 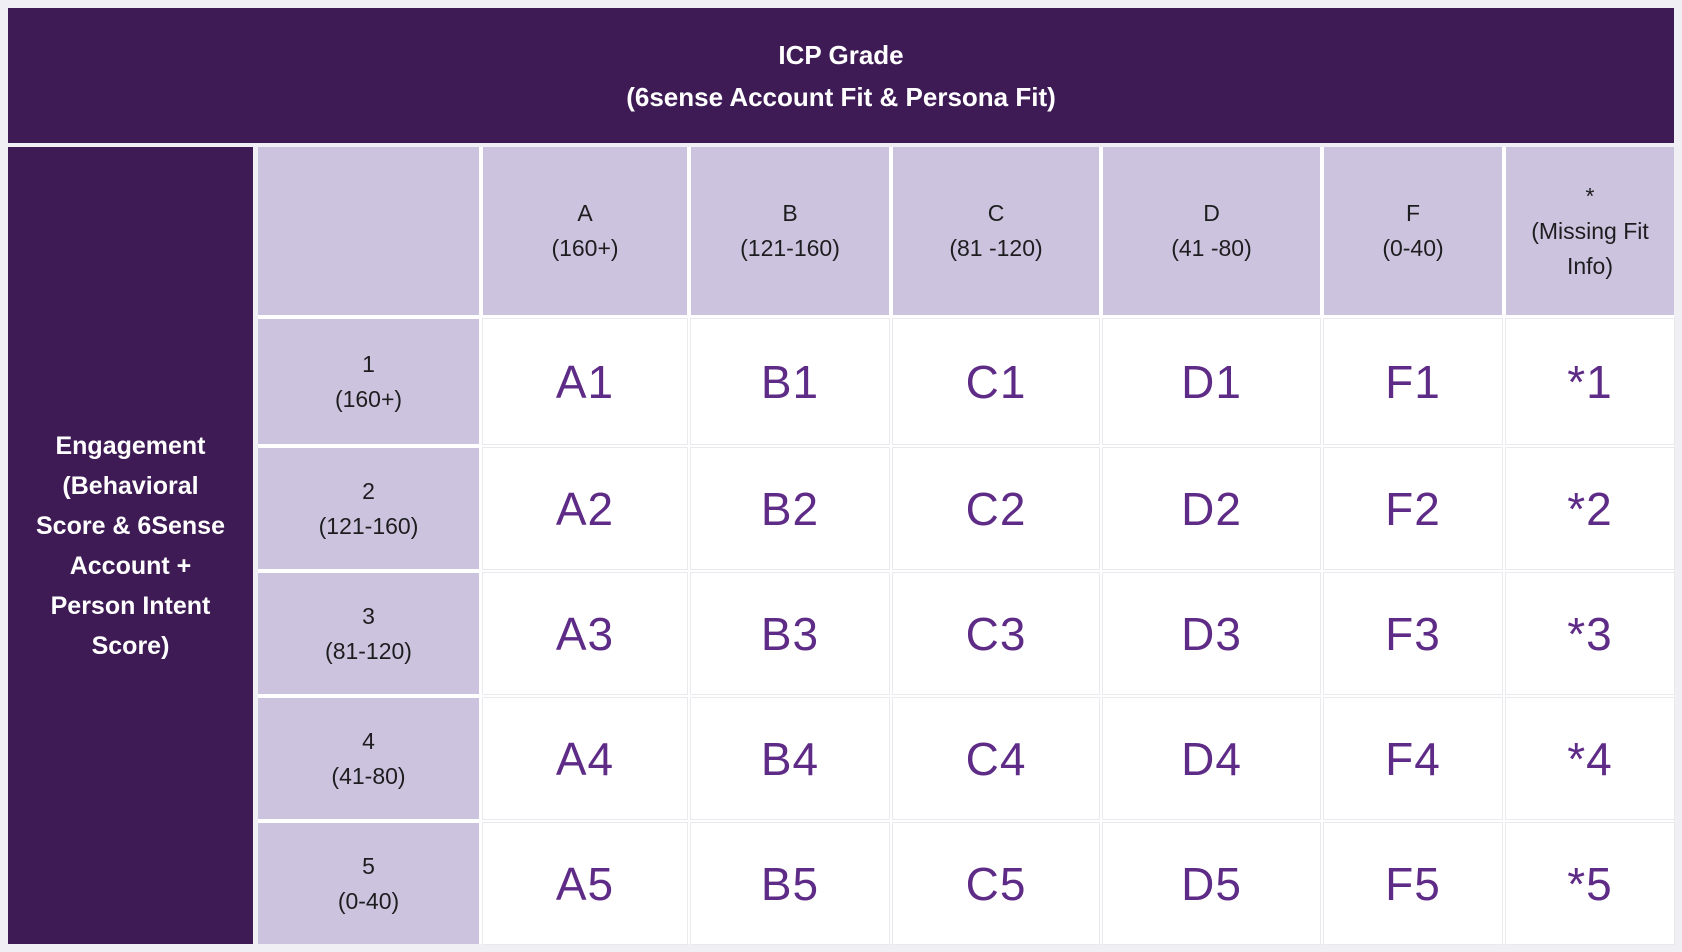 I want to click on column-range-label: (121-160), so click(x=790, y=248).